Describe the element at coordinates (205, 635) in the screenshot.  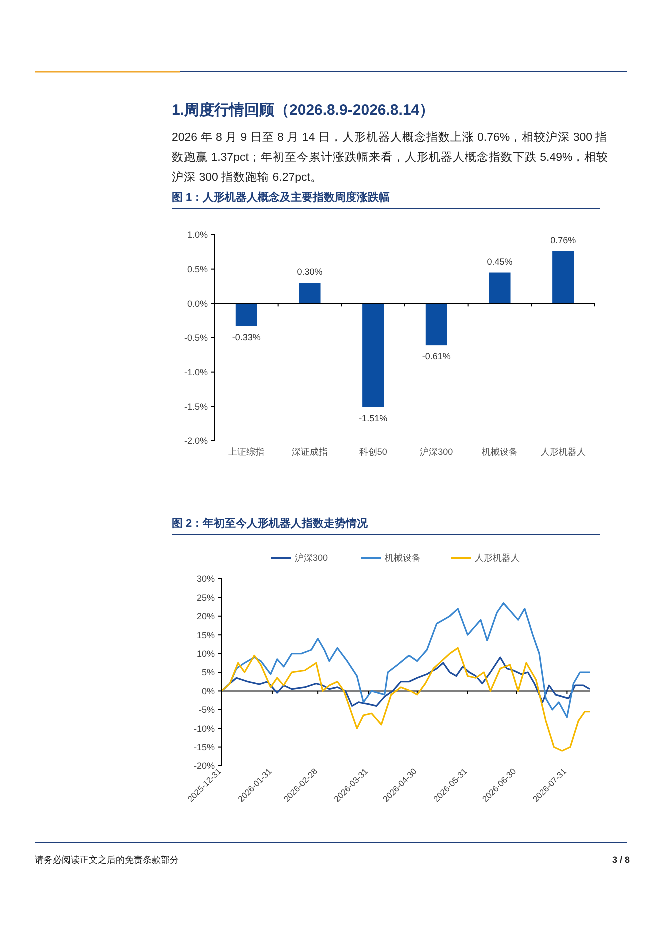
I see `y-tick-label: 15%` at that location.